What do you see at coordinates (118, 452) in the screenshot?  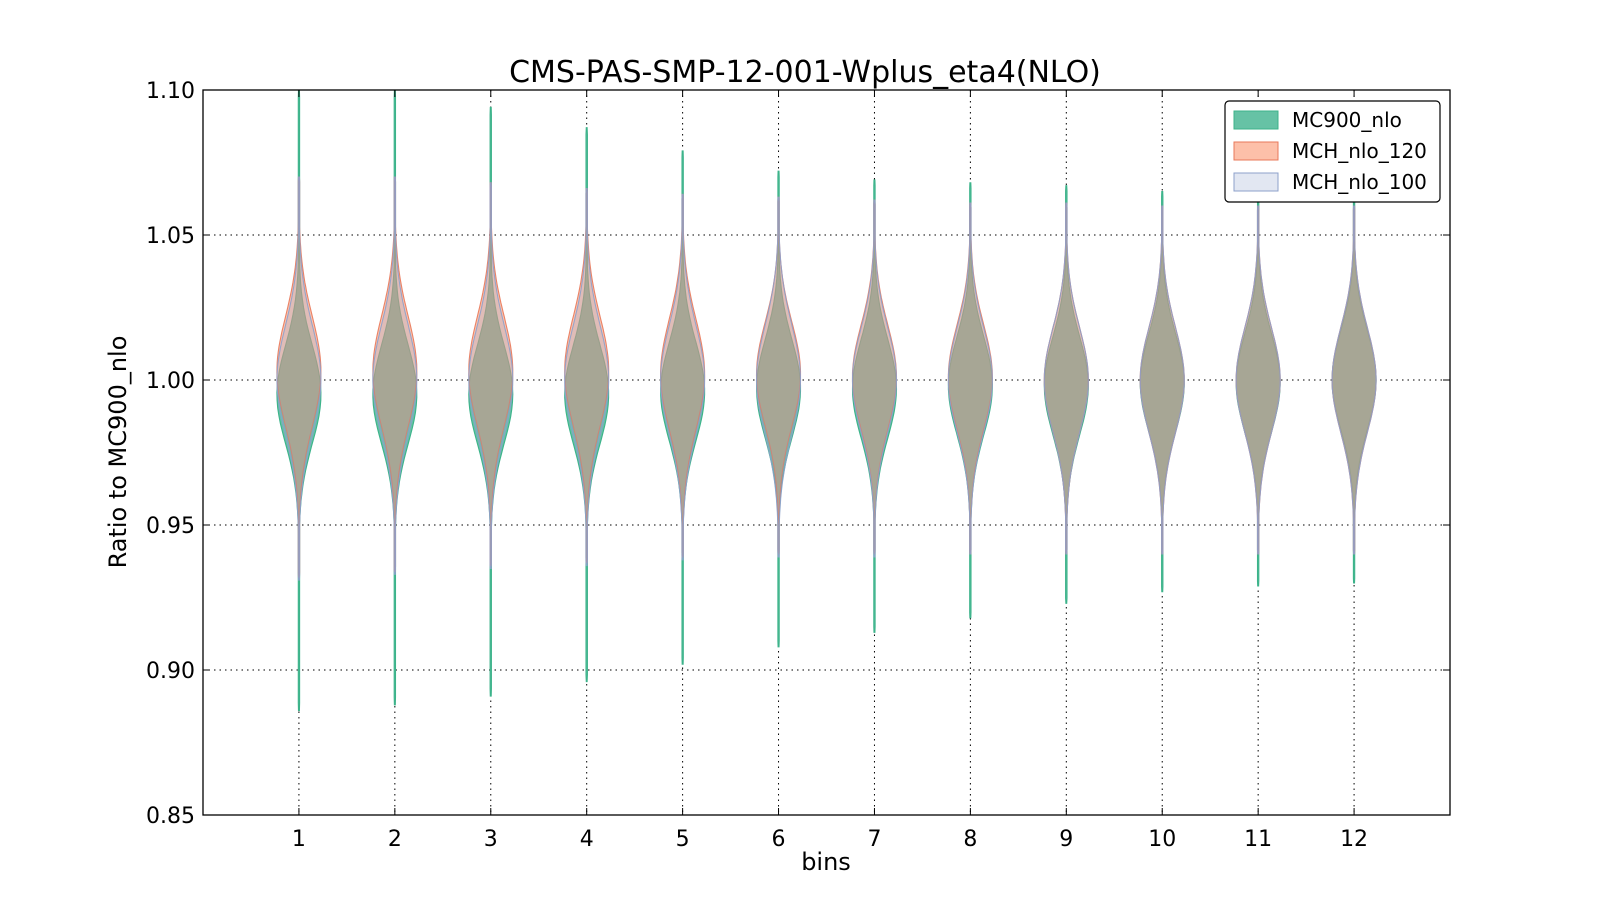 I see `y-axis-label: Ratio to MC900_nlo` at bounding box center [118, 452].